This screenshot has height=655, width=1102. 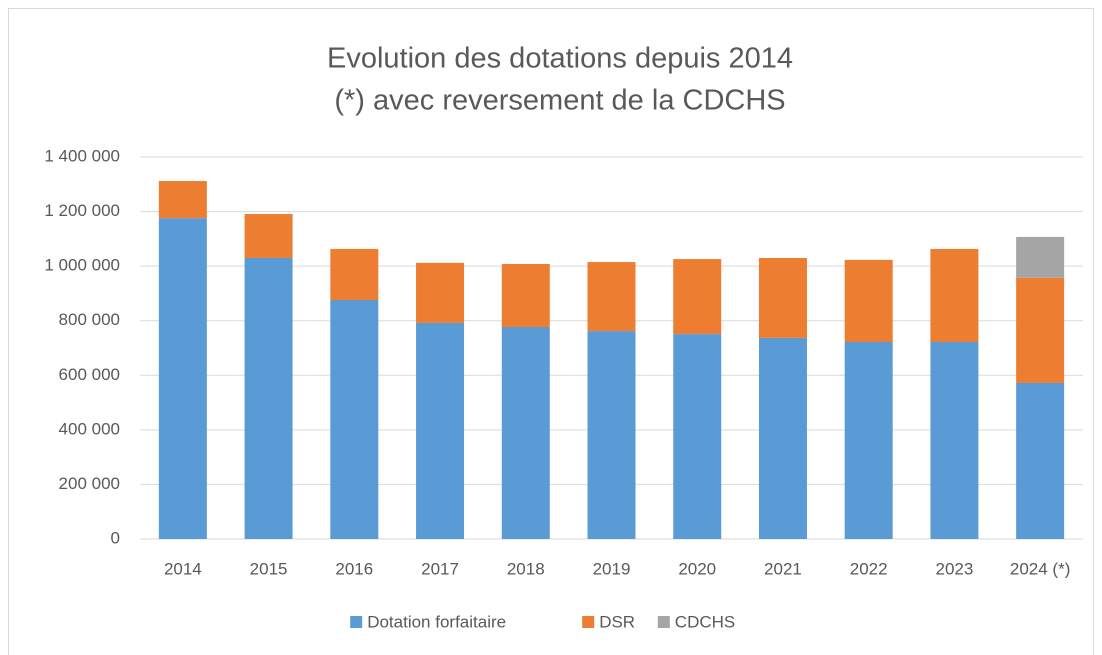 I want to click on x-tick-label: 2022, so click(x=869, y=568).